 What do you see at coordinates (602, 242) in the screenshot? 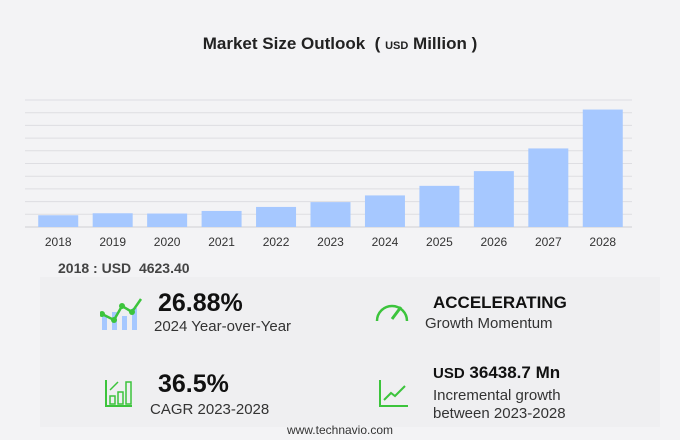
I see `x-tick-label: 2028` at bounding box center [602, 242].